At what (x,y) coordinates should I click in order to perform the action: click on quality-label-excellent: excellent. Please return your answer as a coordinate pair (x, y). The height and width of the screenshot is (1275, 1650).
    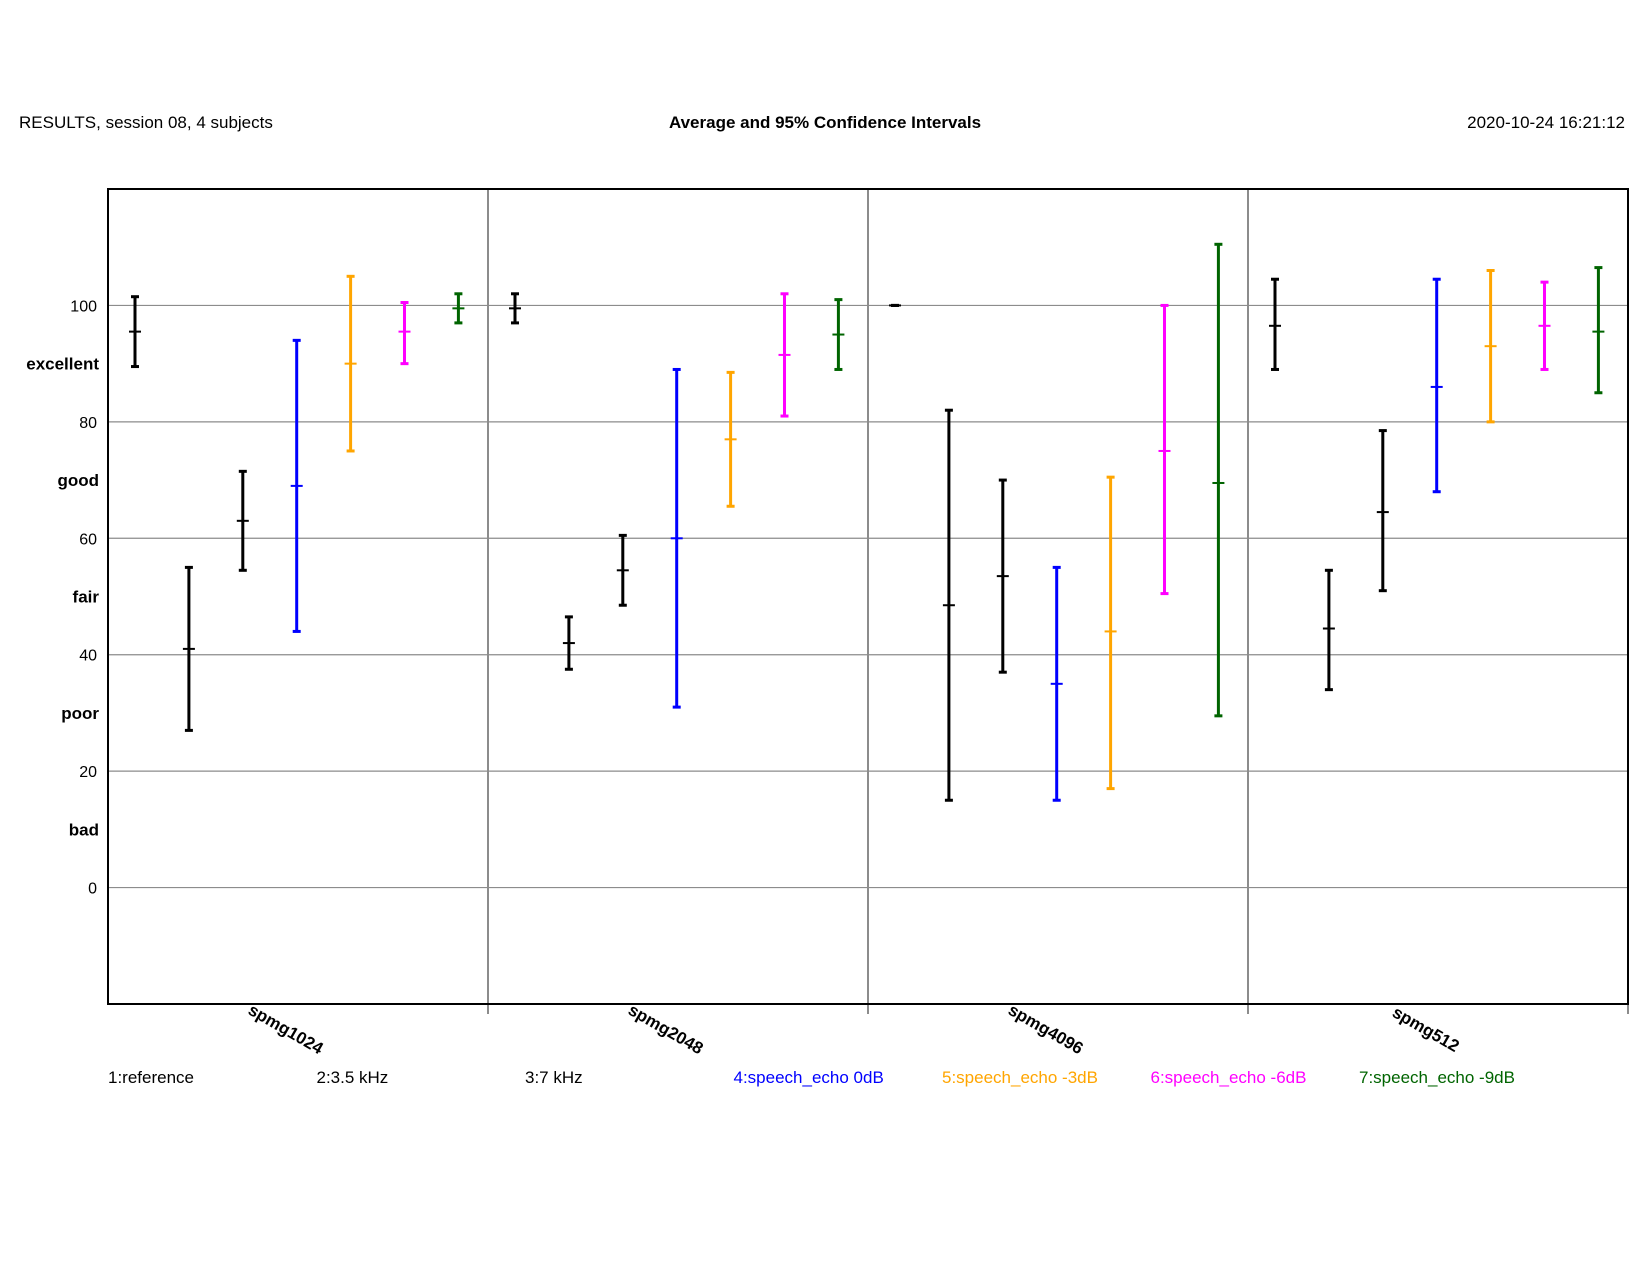
    Looking at the image, I should click on (62, 364).